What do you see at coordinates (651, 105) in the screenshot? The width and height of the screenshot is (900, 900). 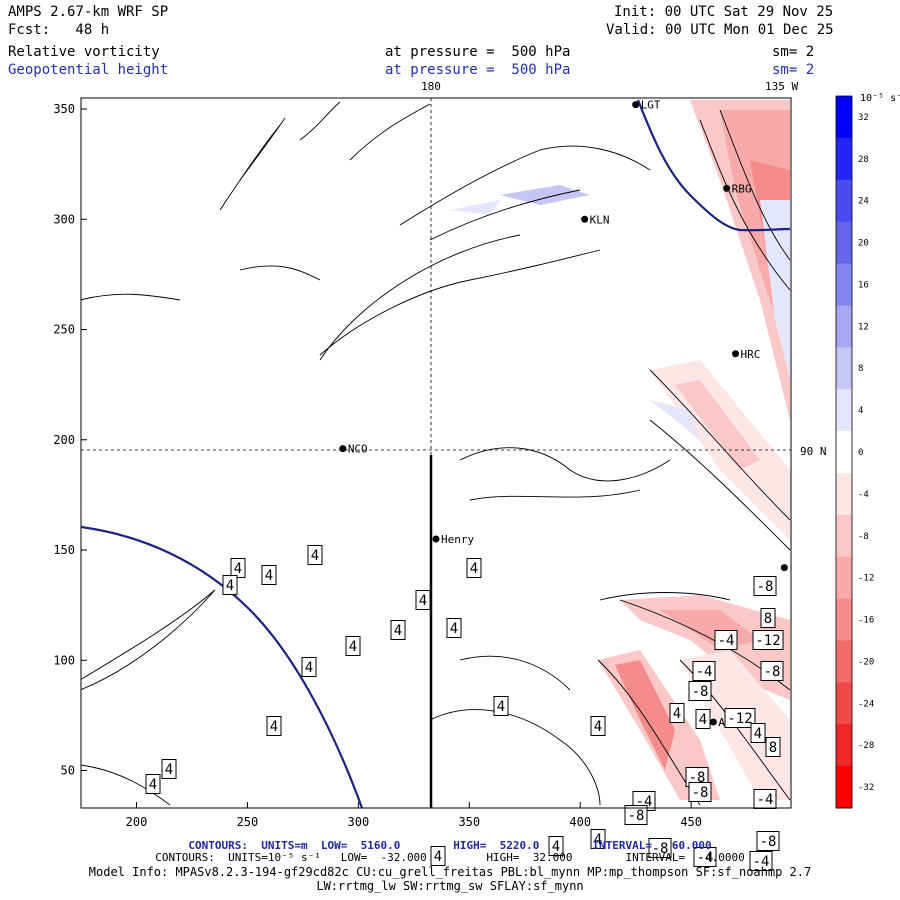 I see `station-label: LGT` at bounding box center [651, 105].